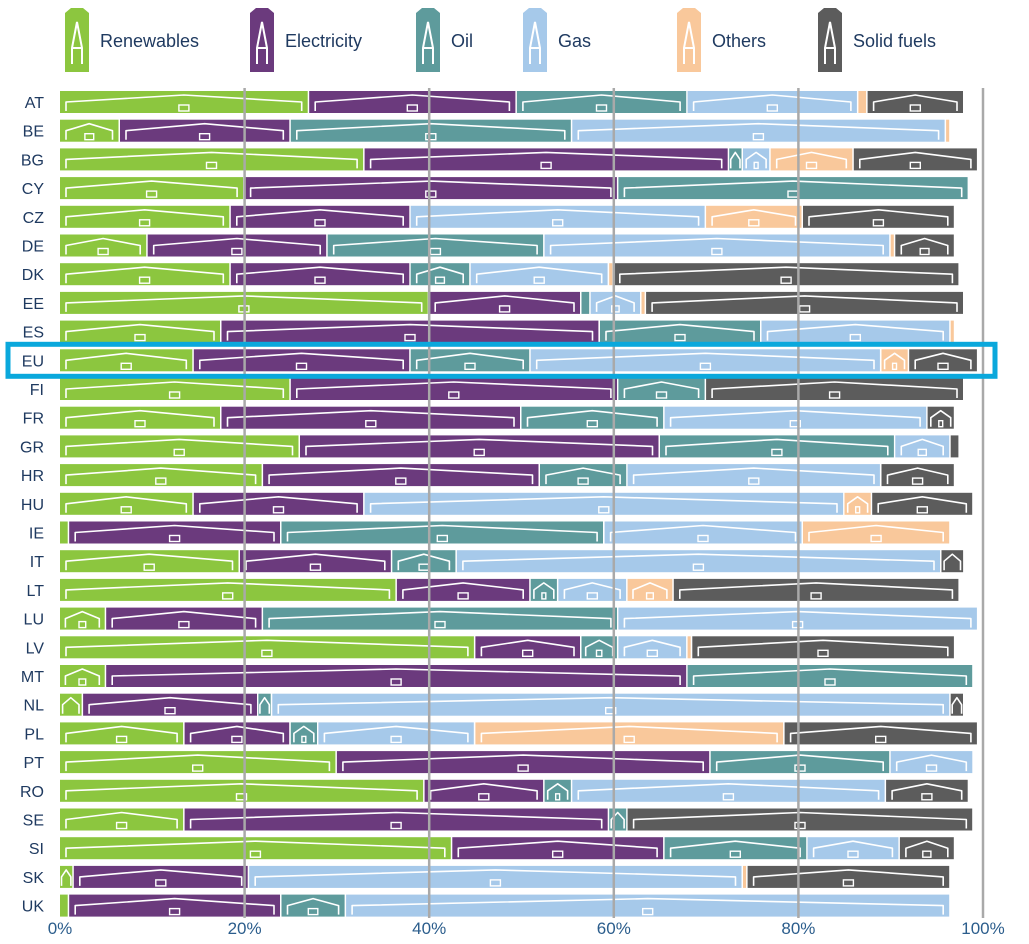 The image size is (1029, 944). Describe the element at coordinates (262, 40) in the screenshot. I see `legend-swatch` at that location.